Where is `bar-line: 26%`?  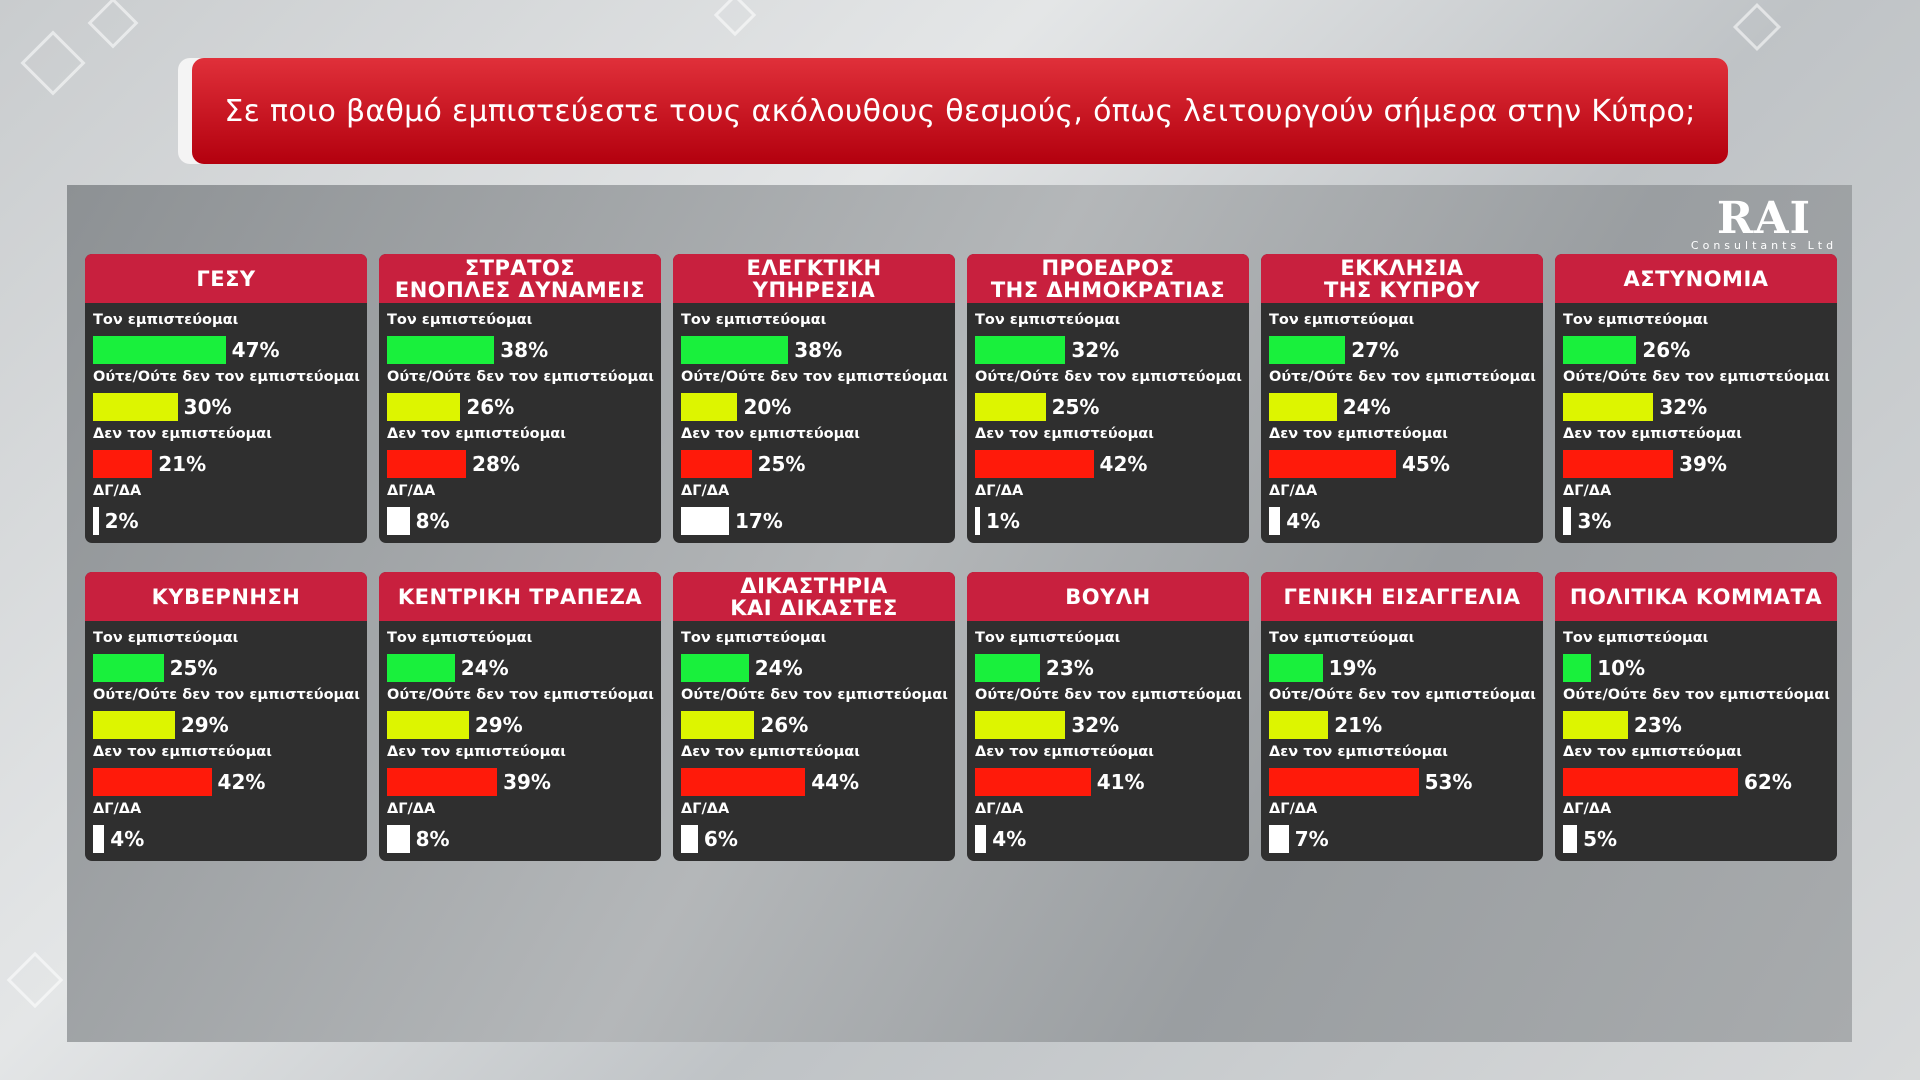
bar-line: 26% is located at coordinates (1626, 350).